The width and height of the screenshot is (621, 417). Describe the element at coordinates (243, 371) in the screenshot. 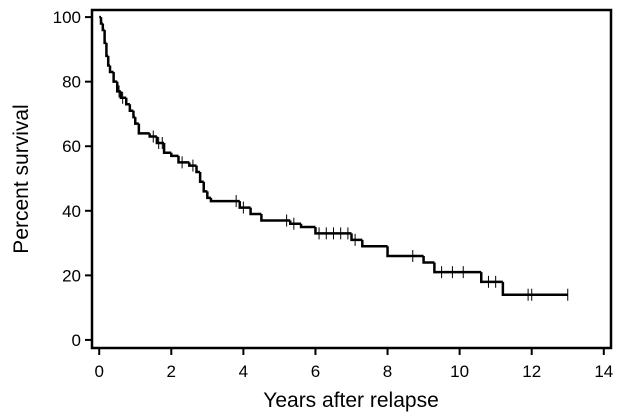

I see `x-tick-label: 4` at that location.